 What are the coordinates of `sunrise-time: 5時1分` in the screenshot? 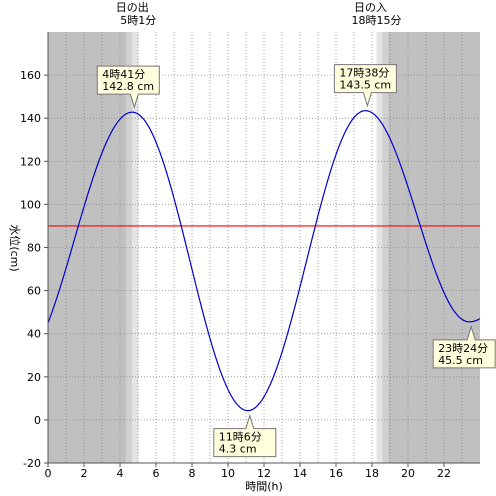 It's located at (138, 20).